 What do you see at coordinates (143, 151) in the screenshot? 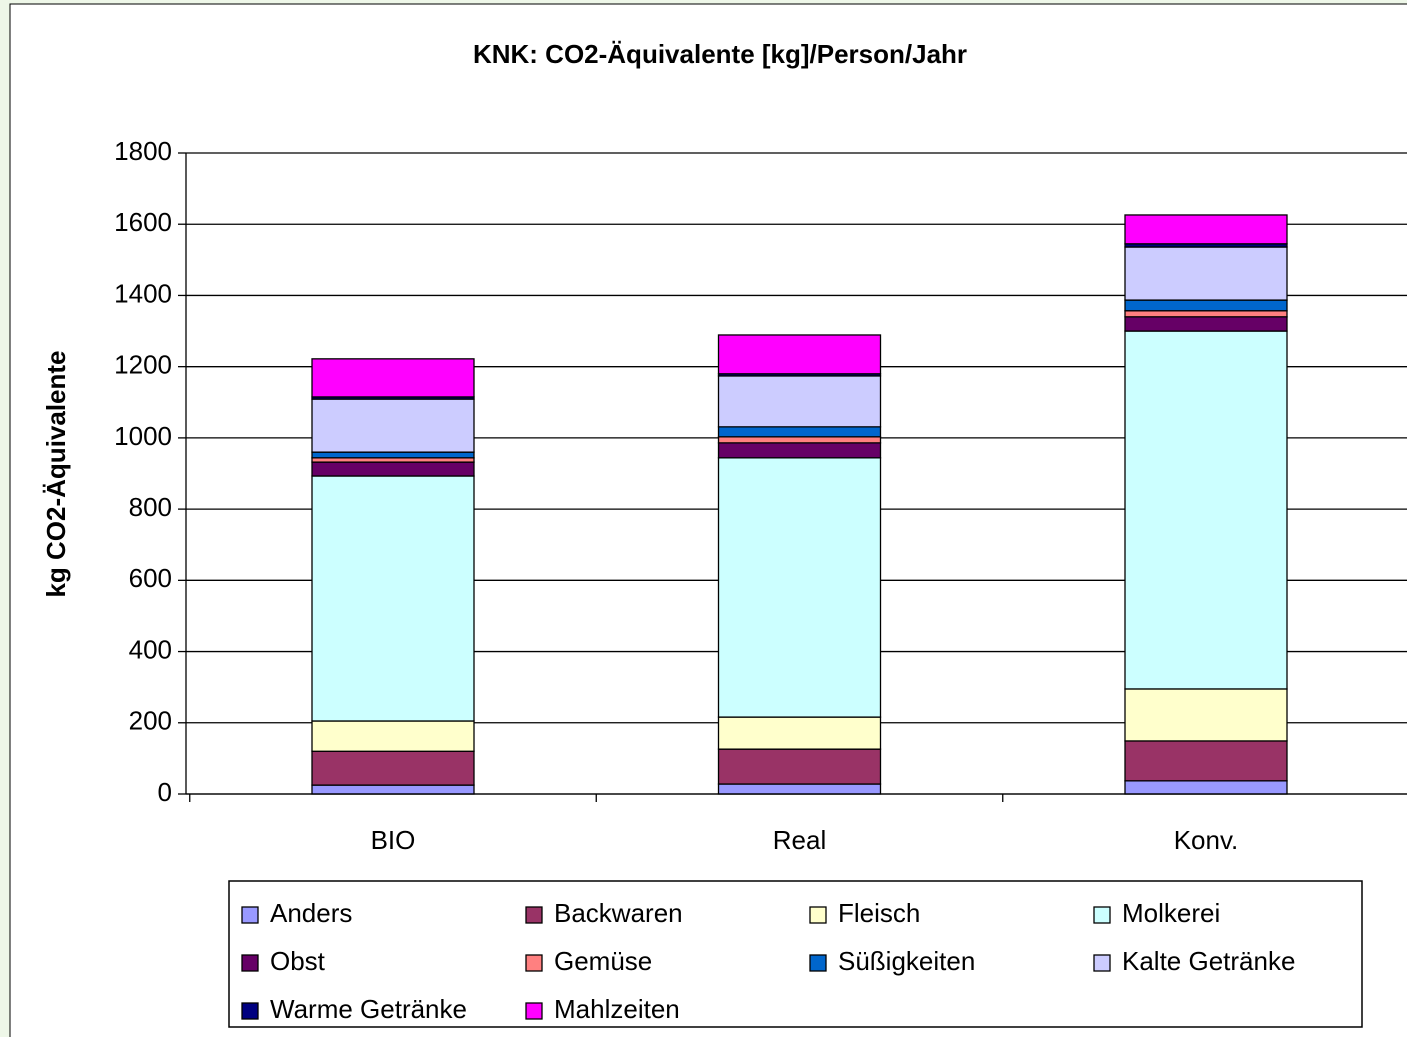
I see `y-tick-label: 1800` at bounding box center [143, 151].